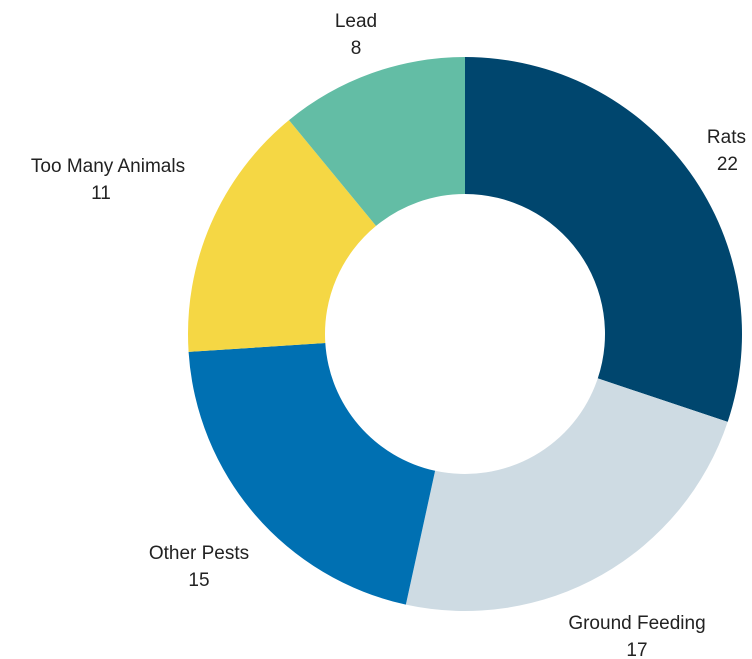 The image size is (752, 659). Describe the element at coordinates (726, 151) in the screenshot. I see `slice-label-group-rats: Rats 22` at that location.